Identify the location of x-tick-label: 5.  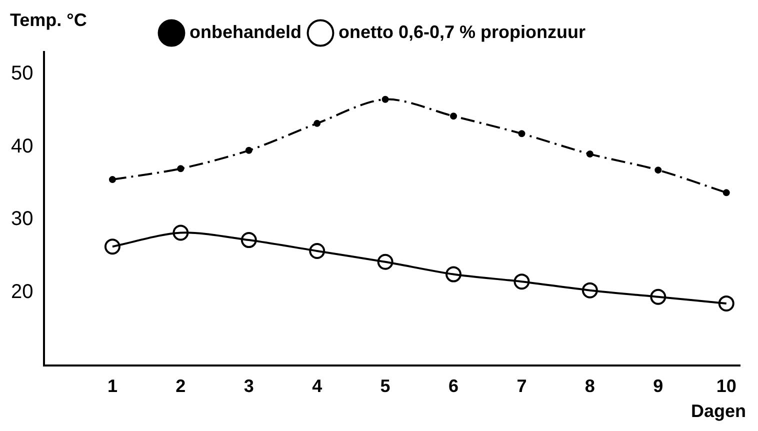
(385, 386).